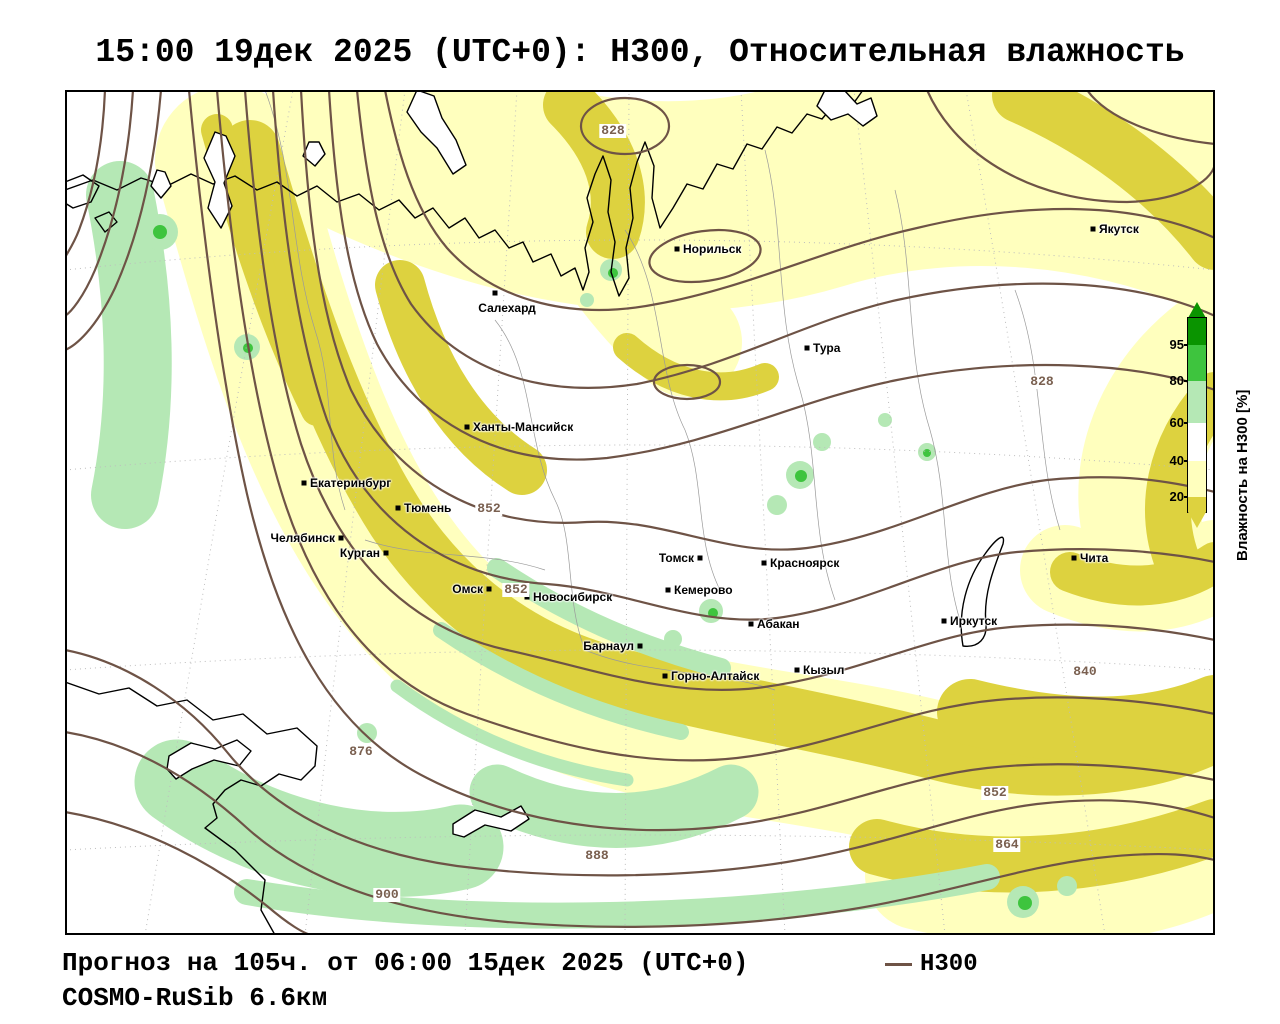 This screenshot has height=1024, width=1280. I want to click on legend-label: H300, so click(949, 964).